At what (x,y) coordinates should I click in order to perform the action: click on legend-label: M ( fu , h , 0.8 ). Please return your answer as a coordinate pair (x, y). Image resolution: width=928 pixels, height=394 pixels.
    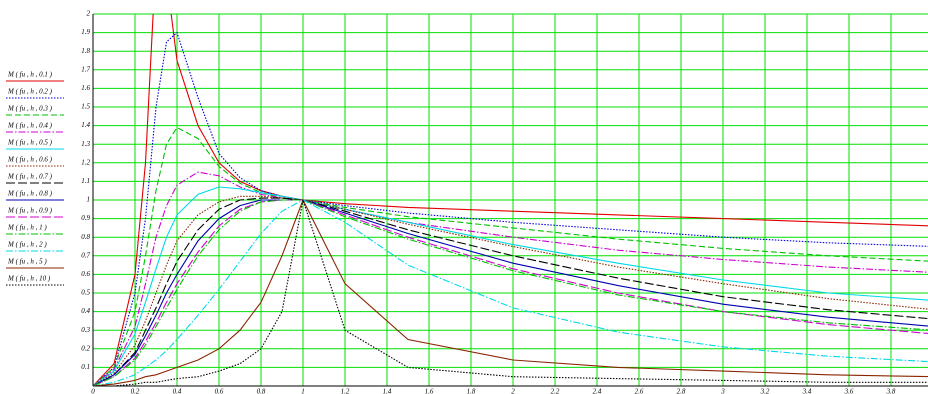
    Looking at the image, I should click on (30, 194).